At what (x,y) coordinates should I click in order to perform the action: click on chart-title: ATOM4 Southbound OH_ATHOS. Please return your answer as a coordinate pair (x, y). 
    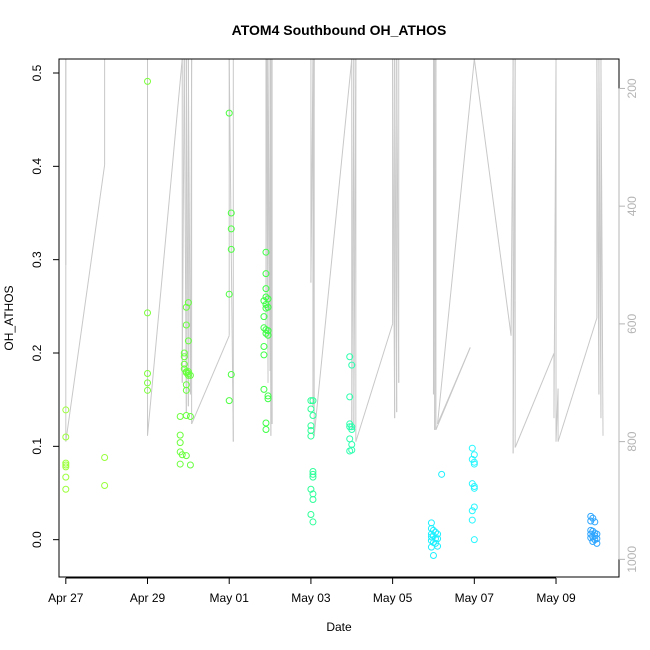
    Looking at the image, I should click on (339, 30).